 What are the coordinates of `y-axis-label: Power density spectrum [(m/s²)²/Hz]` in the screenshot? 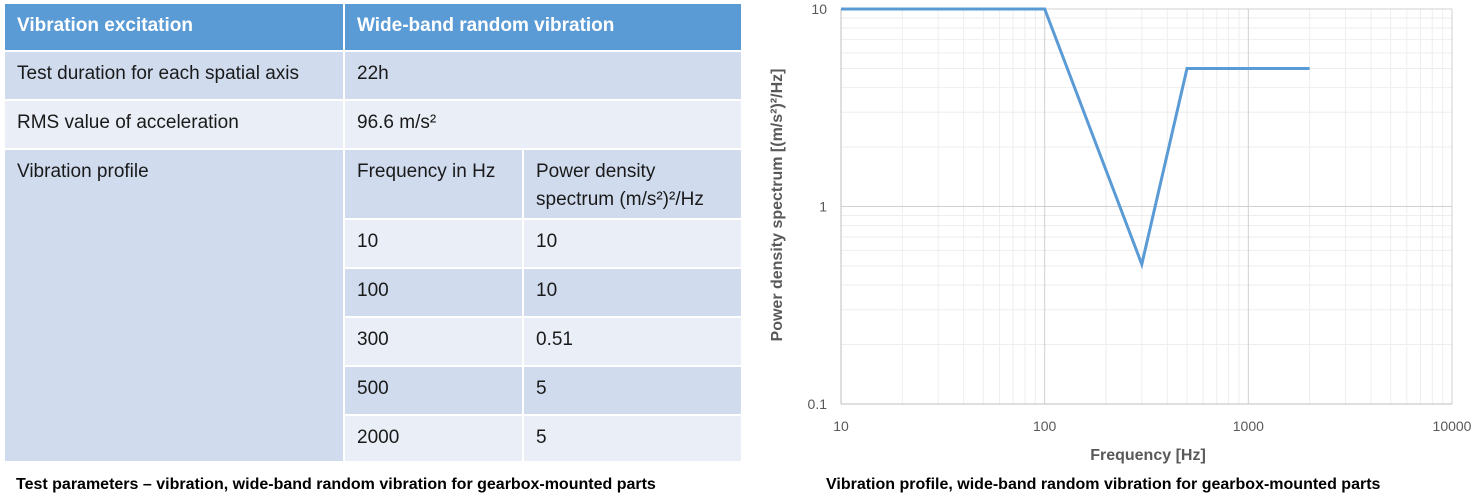 It's located at (777, 205).